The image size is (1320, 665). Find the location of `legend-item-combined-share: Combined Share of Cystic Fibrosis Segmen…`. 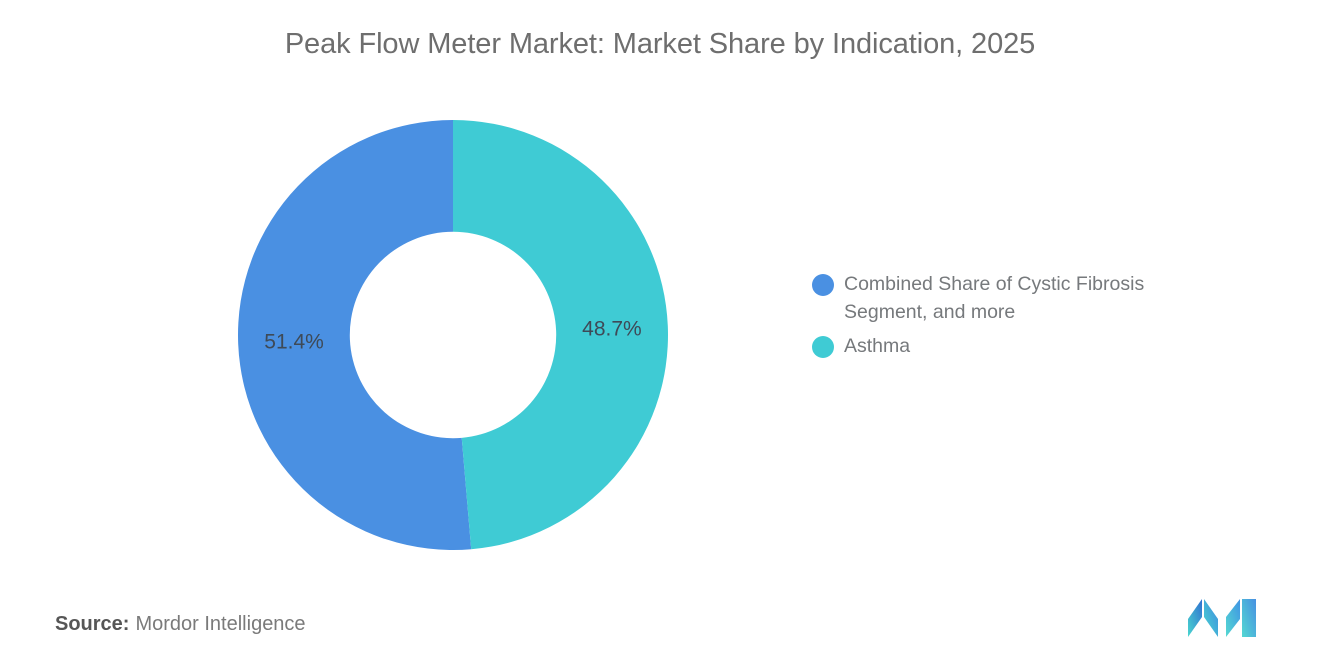

legend-item-combined-share: Combined Share of Cystic Fibrosis Segmen… is located at coordinates (1022, 298).